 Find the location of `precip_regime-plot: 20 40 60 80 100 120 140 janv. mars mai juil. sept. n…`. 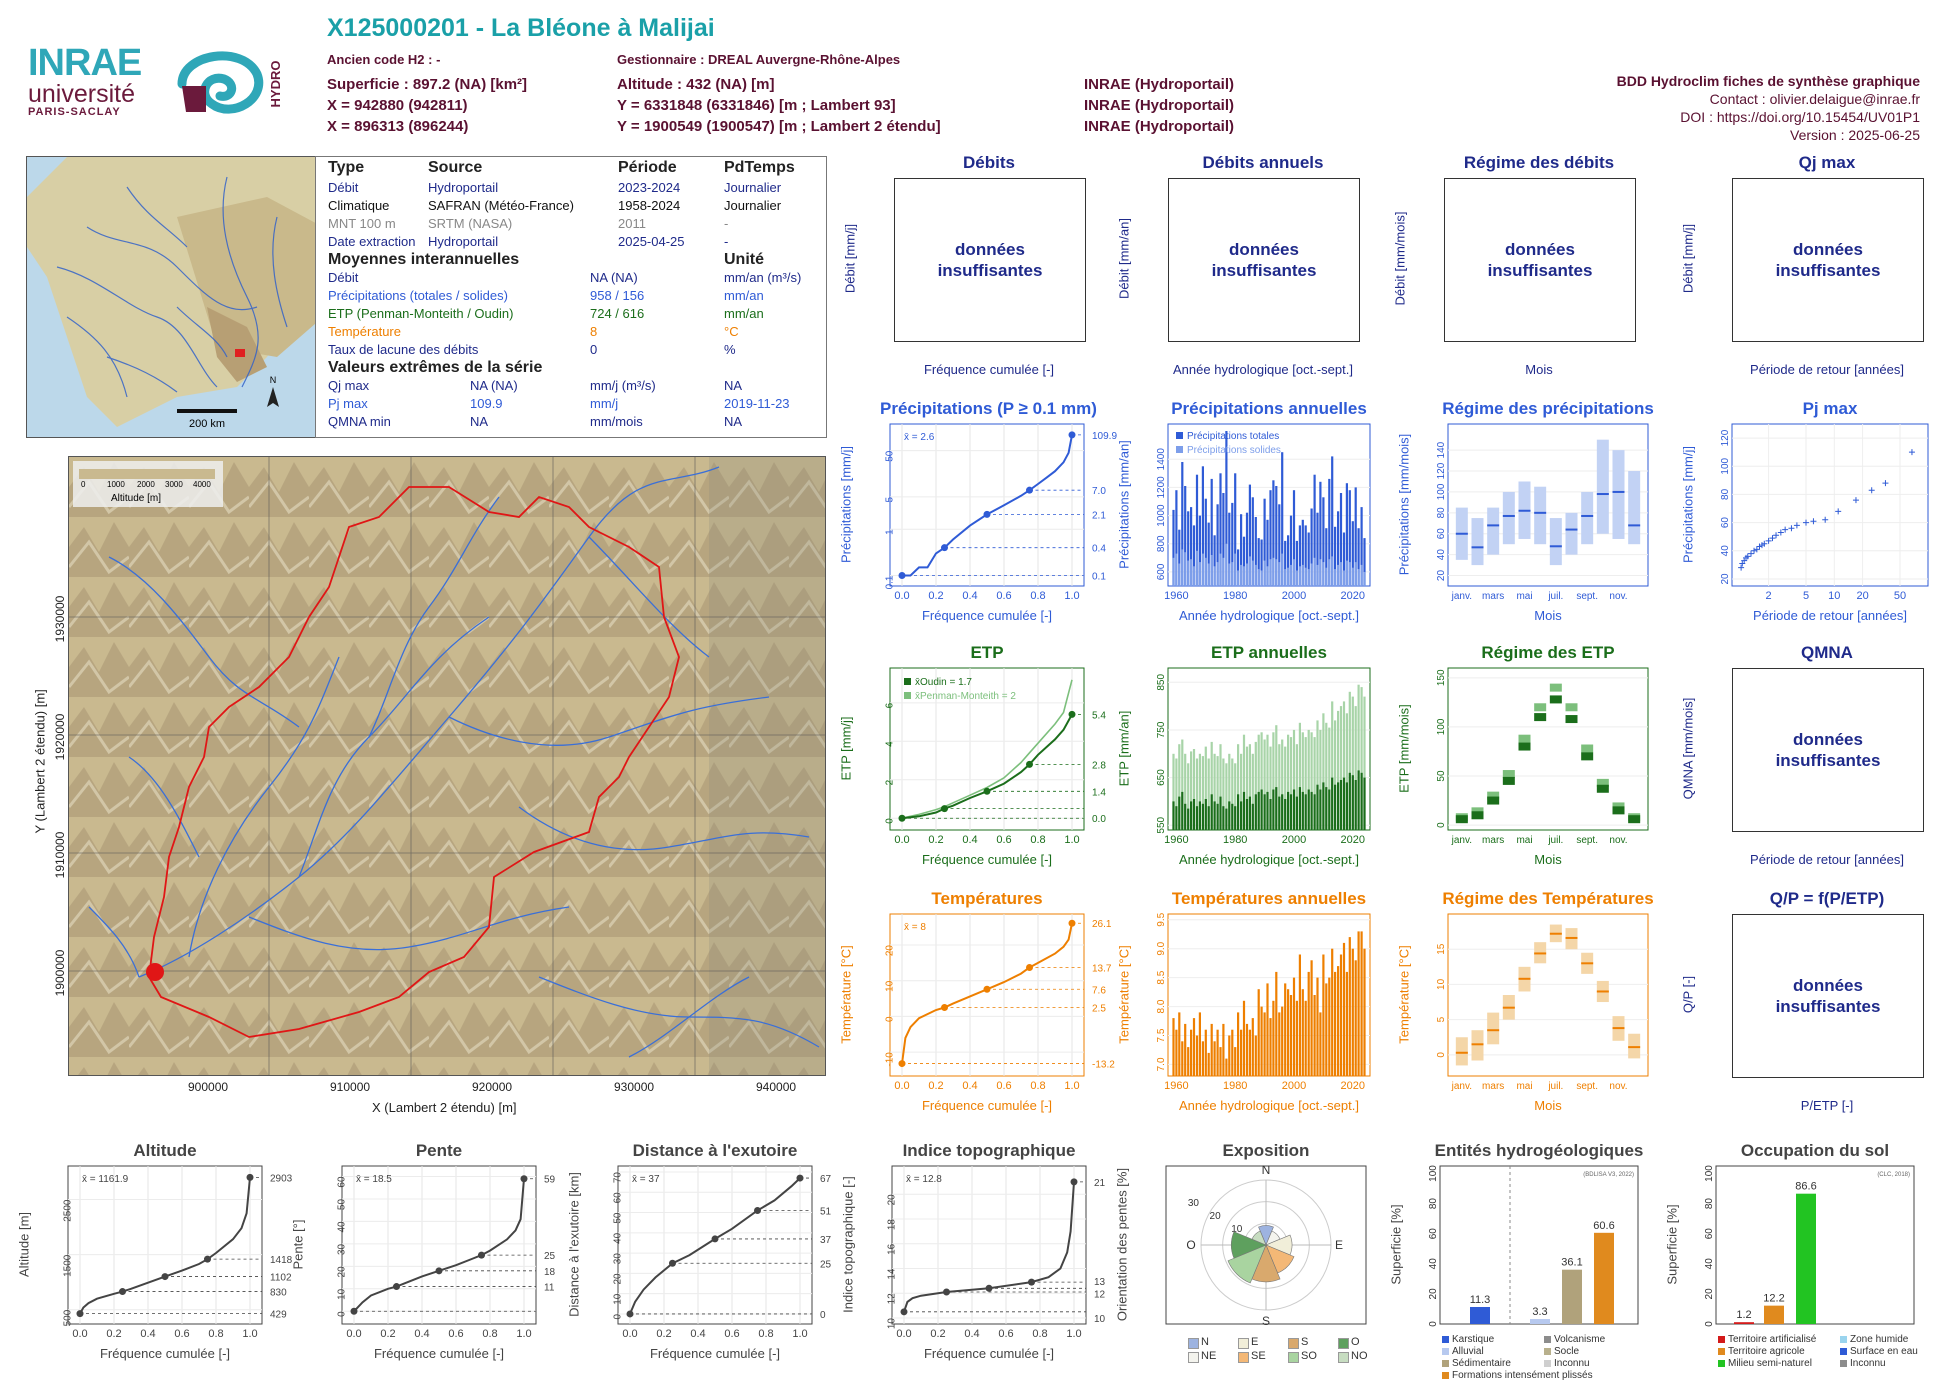

precip_regime-plot: 20 40 60 80 100 120 140 janv. mars mai juil. sept. n… is located at coordinates (1542, 512).